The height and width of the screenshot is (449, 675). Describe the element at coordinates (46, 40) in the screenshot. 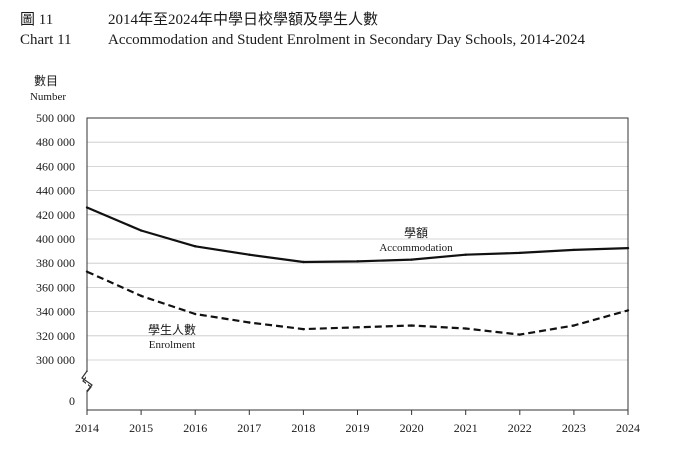

I see `chart-label-en: Chart 11` at that location.